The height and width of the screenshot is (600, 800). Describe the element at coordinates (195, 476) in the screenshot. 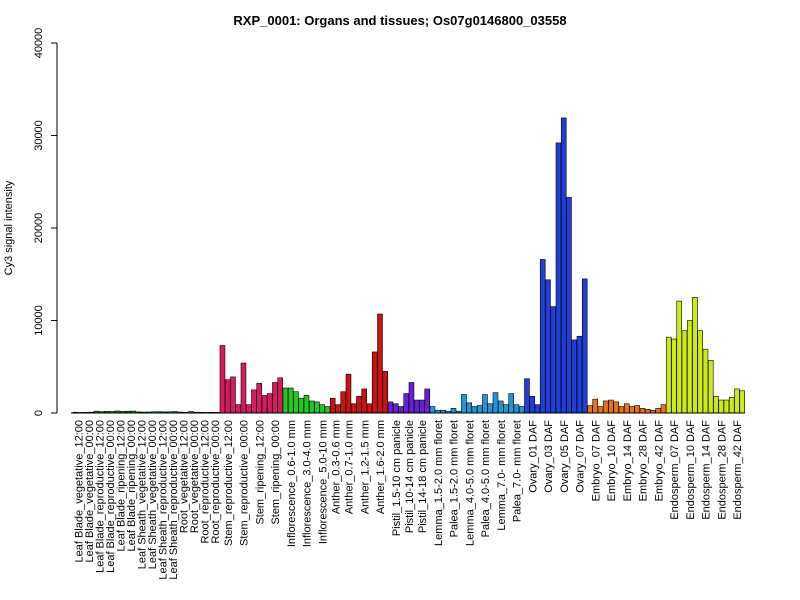

I see `x-tick-label: Root_vegetative_00:00` at that location.